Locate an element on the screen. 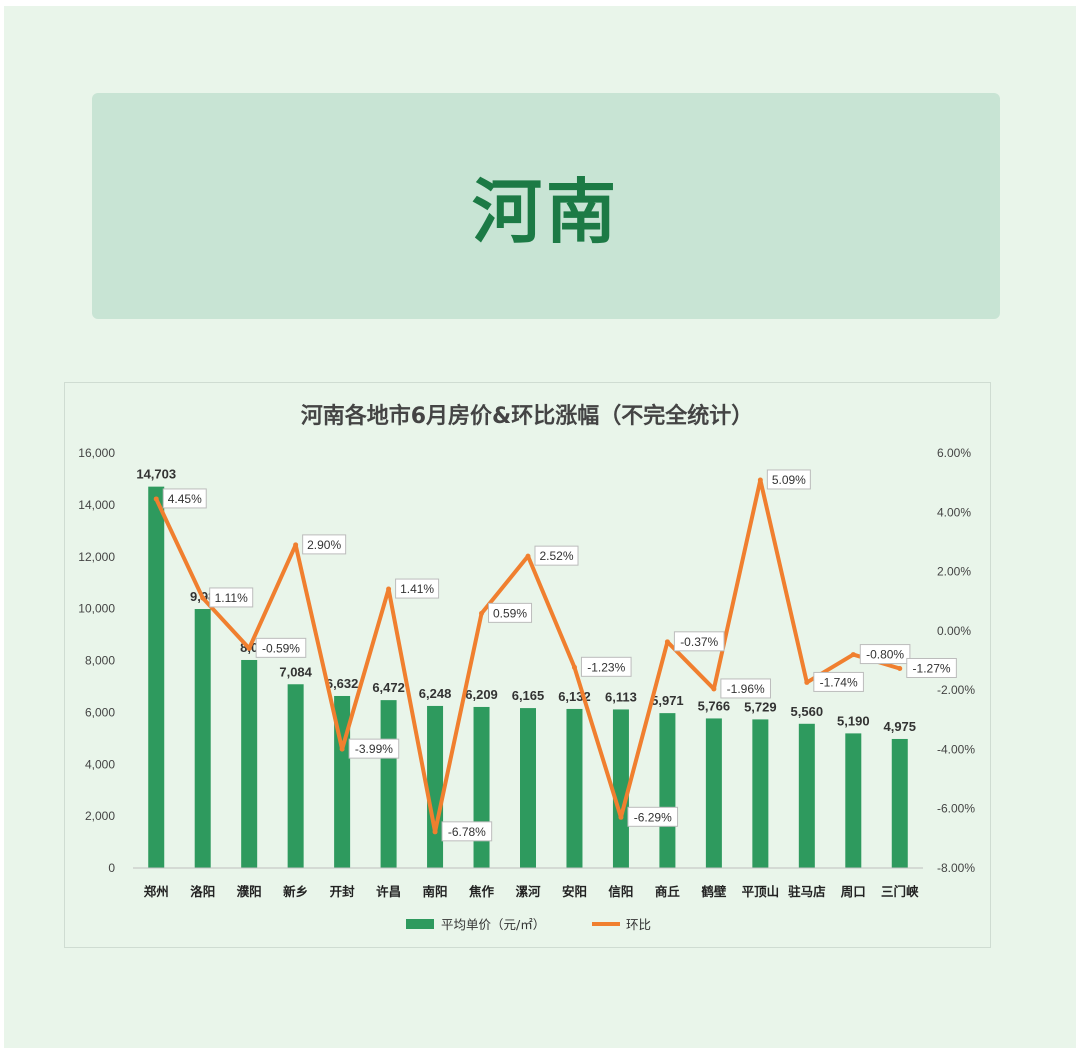 Image resolution: width=1080 pixels, height=1052 pixels. bar-value-label: 5,766 is located at coordinates (714, 705).